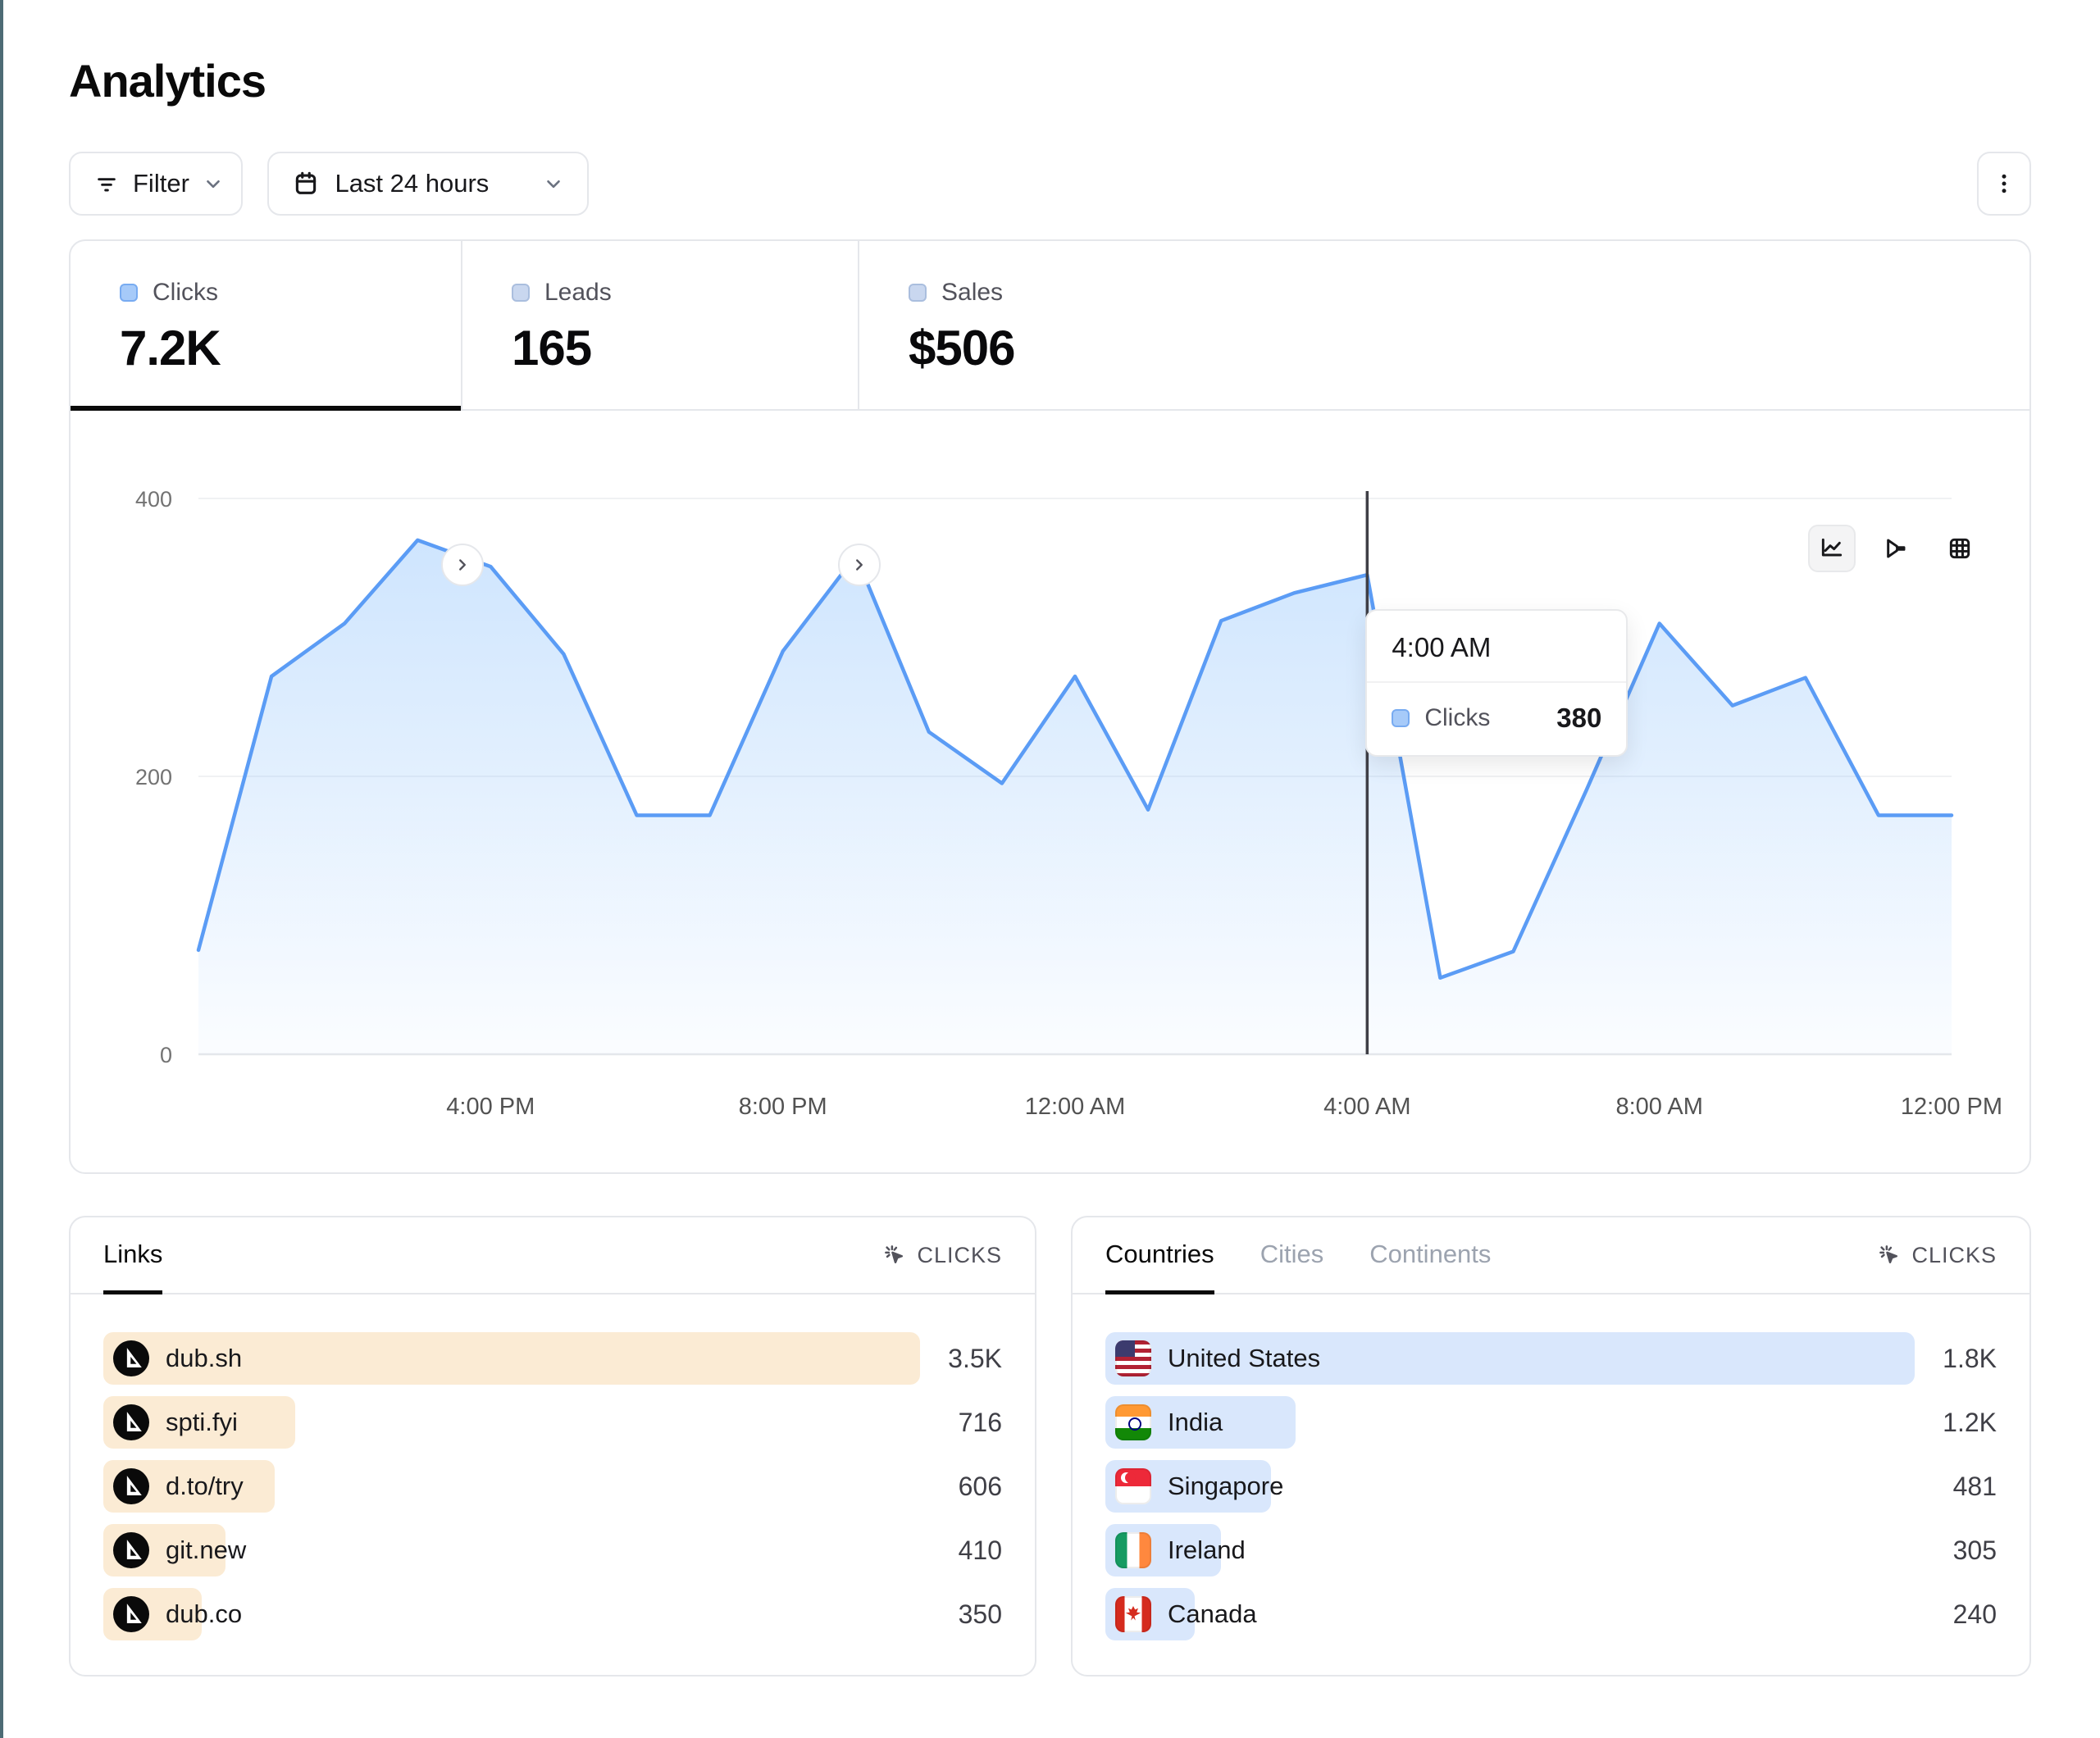 This screenshot has width=2100, height=1738. I want to click on link-row: spti.fyi 716, so click(552, 1422).